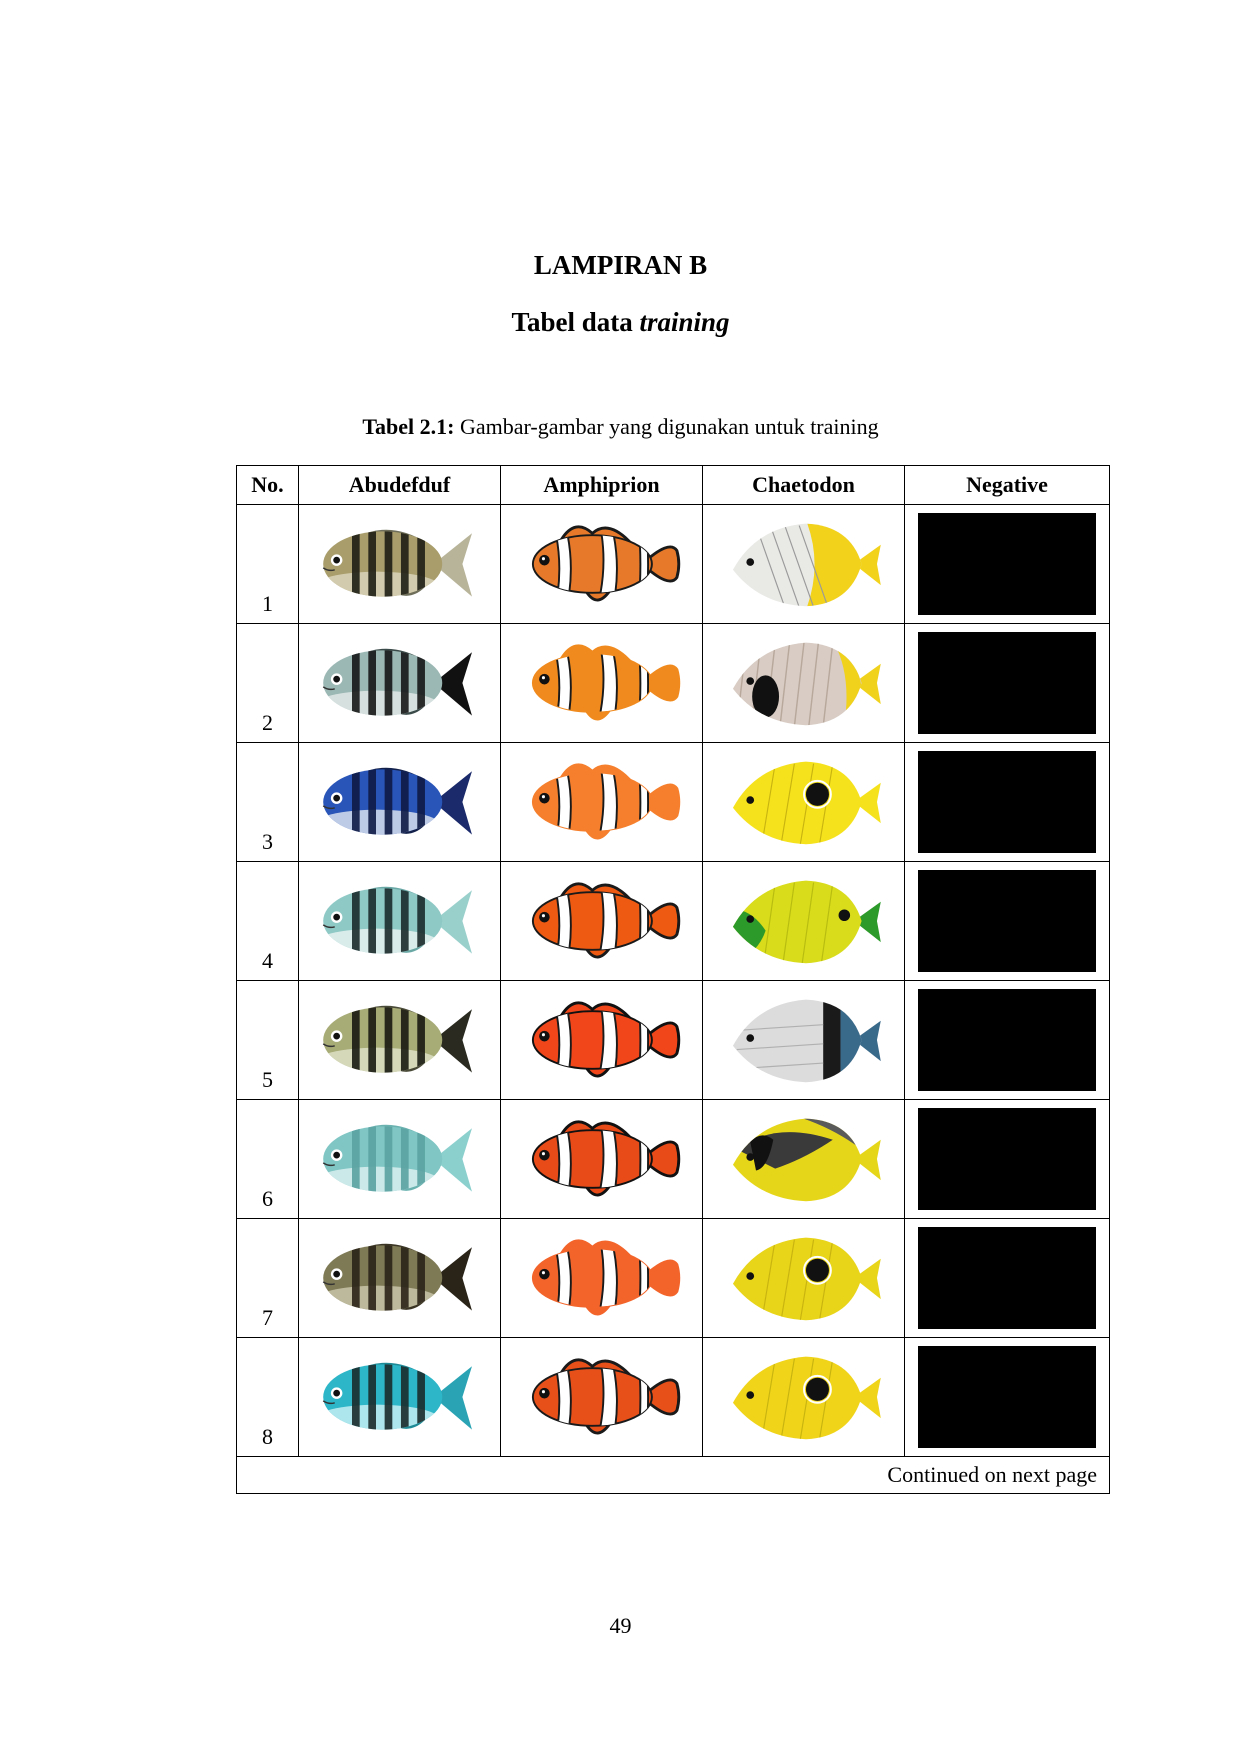 The width and height of the screenshot is (1241, 1754). I want to click on header-abudefduf: Abudefduf, so click(399, 485).